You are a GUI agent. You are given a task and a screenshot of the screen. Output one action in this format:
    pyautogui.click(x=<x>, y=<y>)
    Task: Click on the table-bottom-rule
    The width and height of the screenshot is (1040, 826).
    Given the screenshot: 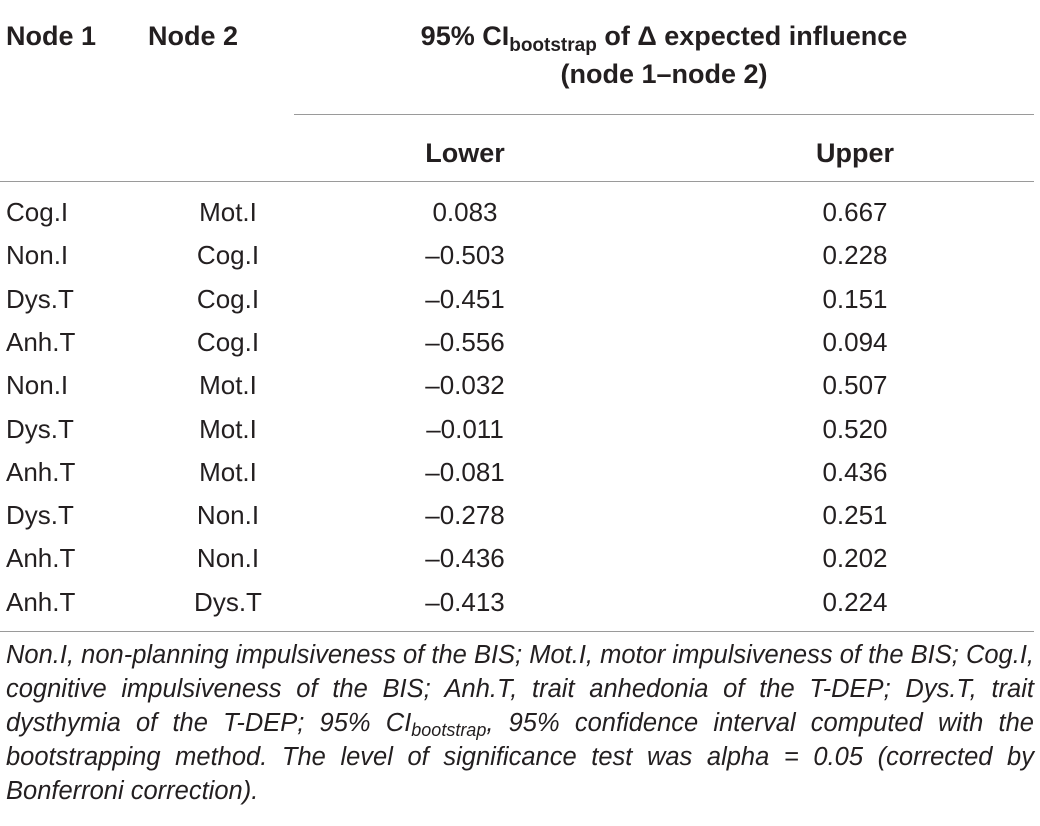 What is the action you would take?
    pyautogui.click(x=517, y=631)
    